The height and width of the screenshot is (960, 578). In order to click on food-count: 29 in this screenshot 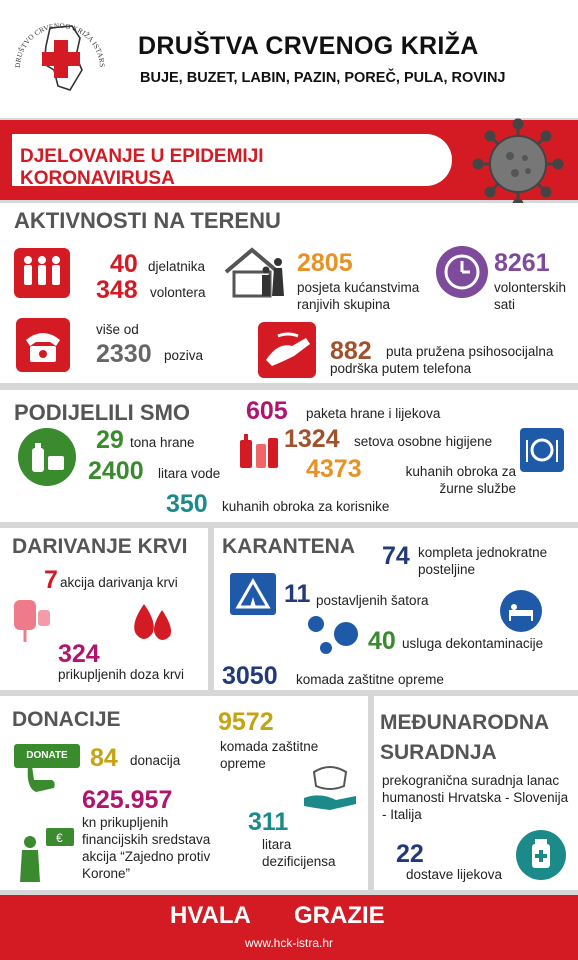, I will do `click(110, 440)`.